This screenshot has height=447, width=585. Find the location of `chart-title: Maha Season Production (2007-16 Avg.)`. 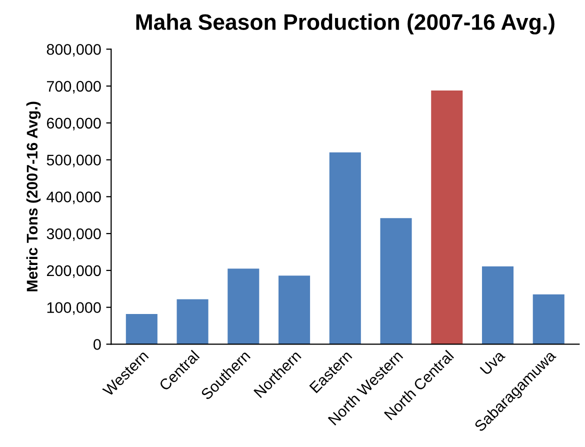

chart-title: Maha Season Production (2007-16 Avg.) is located at coordinates (345, 24).